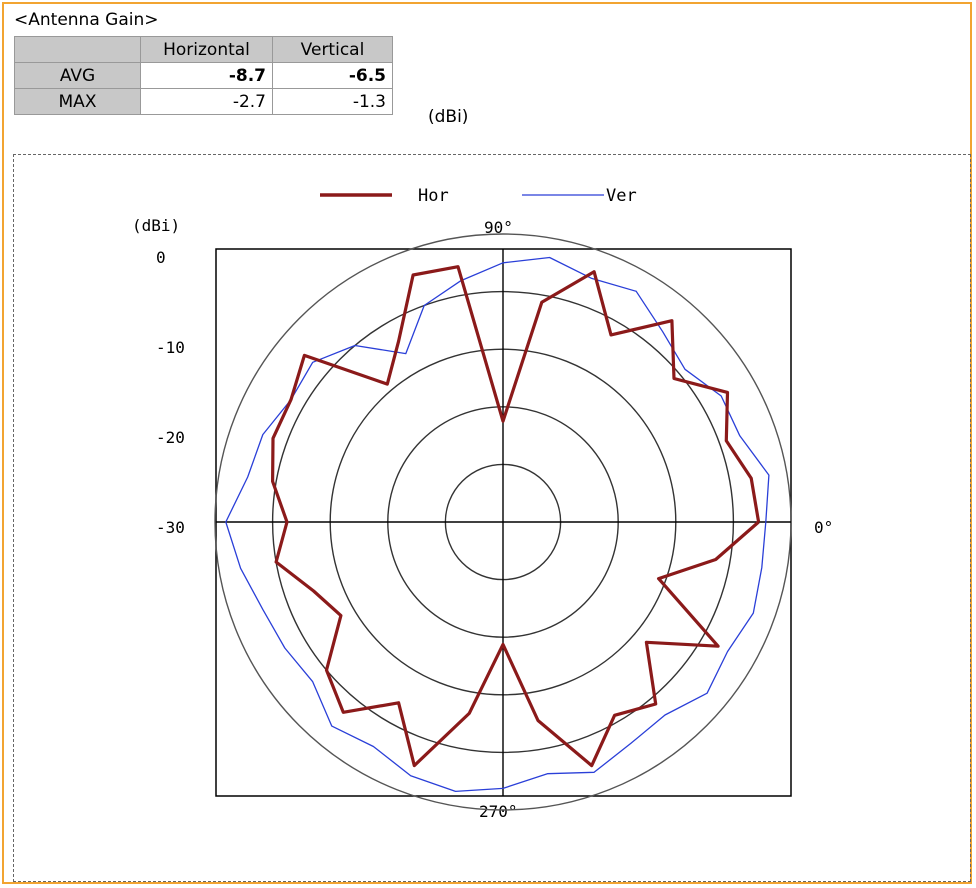 This screenshot has width=976, height=888. What do you see at coordinates (170, 527) in the screenshot?
I see `radial-tick-minus30: -30` at bounding box center [170, 527].